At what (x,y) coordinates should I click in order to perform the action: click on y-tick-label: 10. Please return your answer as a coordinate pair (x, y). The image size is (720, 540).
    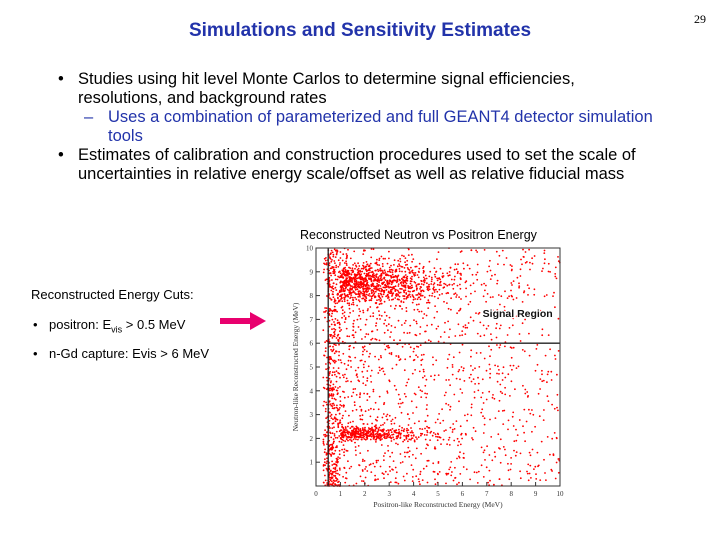
    Looking at the image, I should click on (310, 249).